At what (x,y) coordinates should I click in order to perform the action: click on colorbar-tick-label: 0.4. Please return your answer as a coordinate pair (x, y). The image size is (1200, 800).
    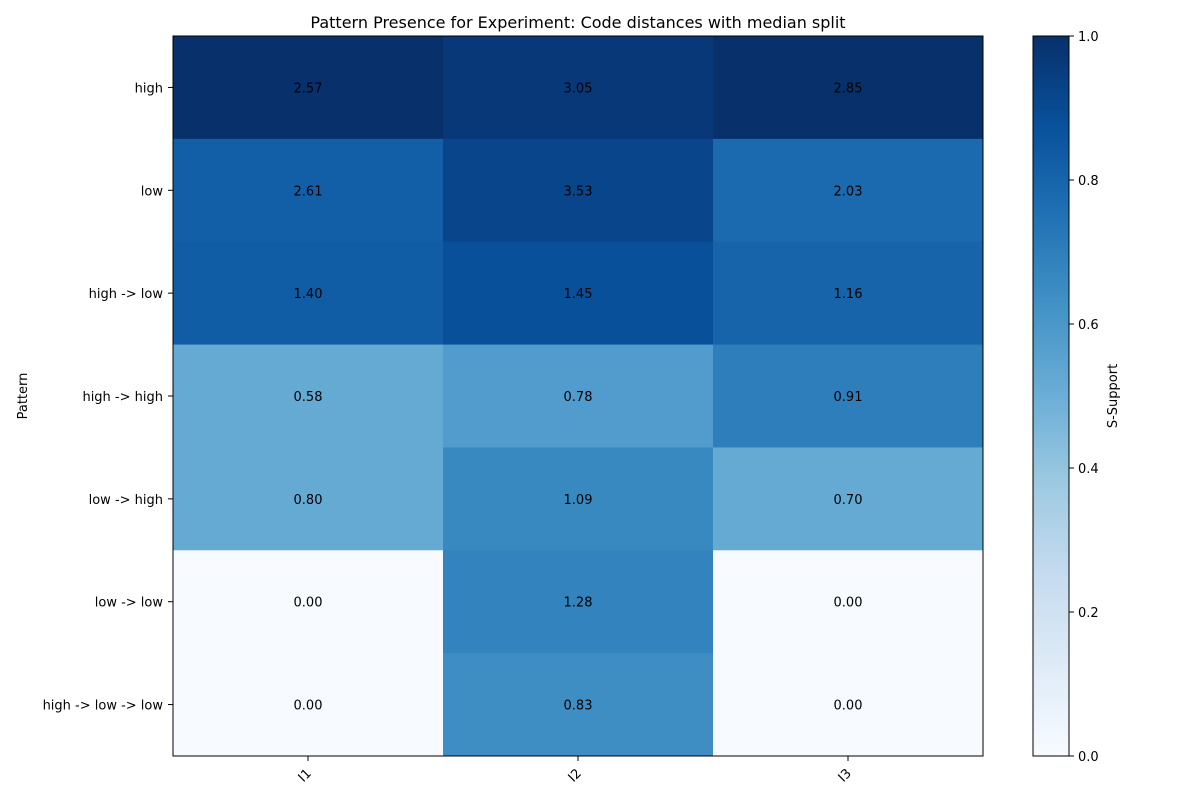
    Looking at the image, I should click on (1088, 469).